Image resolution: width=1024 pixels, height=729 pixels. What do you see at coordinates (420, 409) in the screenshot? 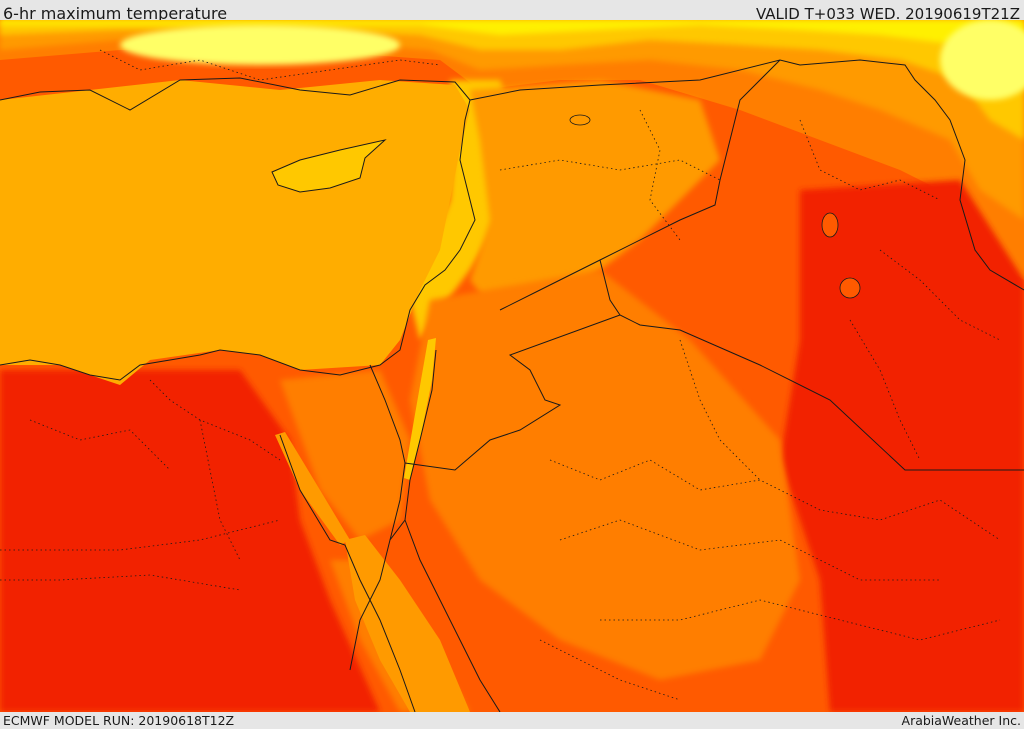
I see `dead-sea-strip` at bounding box center [420, 409].